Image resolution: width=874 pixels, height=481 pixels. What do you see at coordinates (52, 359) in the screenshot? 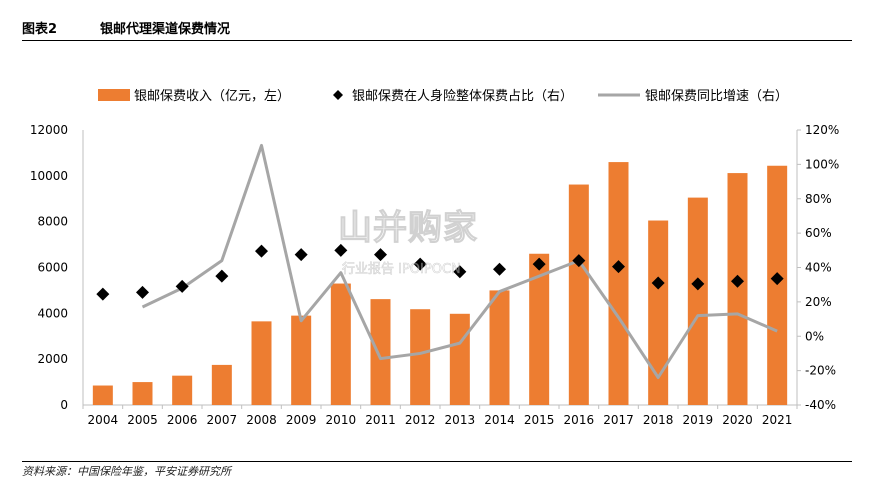
I see `left-tick-label: 2000` at bounding box center [52, 359].